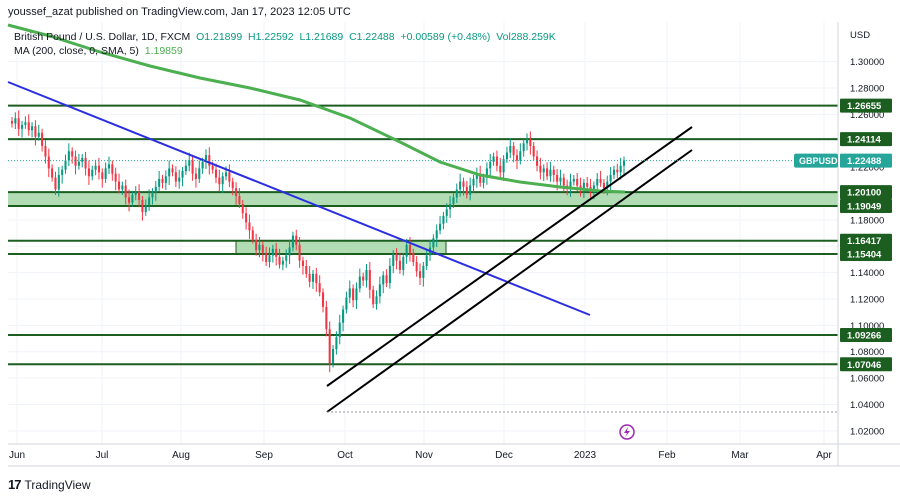 The width and height of the screenshot is (900, 499). What do you see at coordinates (866, 160) in the screenshot?
I see `current-price-tag-box` at bounding box center [866, 160].